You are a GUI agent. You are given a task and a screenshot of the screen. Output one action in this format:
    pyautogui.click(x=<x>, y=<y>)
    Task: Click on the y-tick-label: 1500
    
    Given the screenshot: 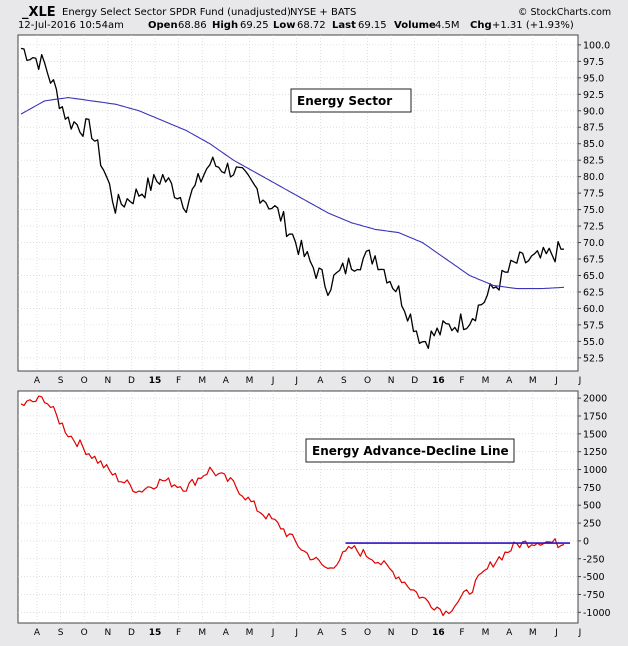 What is the action you would take?
    pyautogui.click(x=595, y=434)
    